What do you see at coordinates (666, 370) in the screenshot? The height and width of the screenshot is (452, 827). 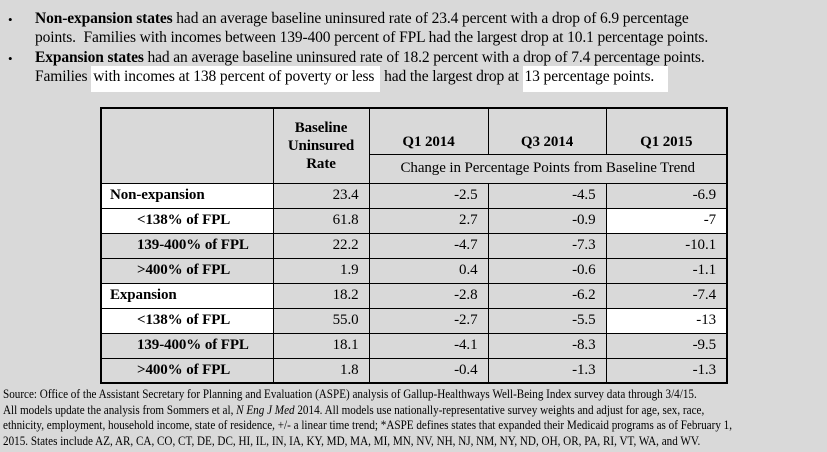 I see `q1-2015-cell: -1.3` at bounding box center [666, 370].